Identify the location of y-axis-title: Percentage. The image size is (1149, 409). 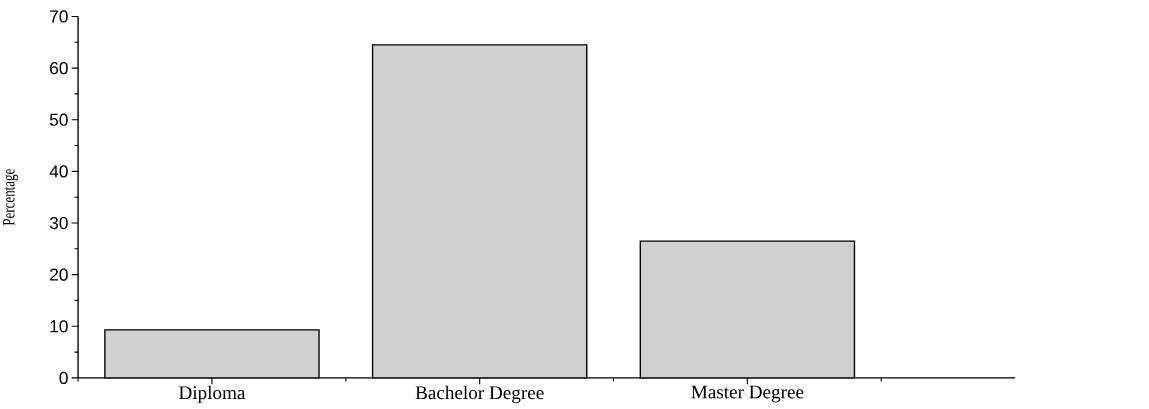
(11, 197).